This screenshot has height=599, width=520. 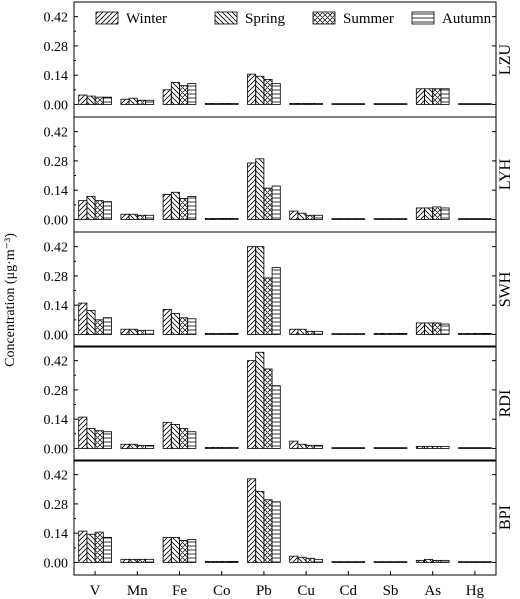 I want to click on bar-bpi-co-autumn, so click(x=234, y=562).